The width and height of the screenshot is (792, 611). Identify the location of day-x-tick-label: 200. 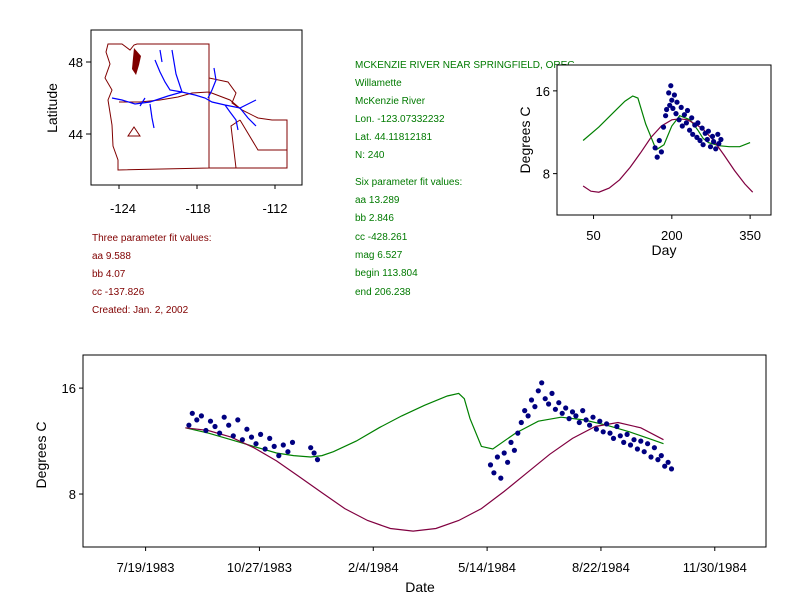
(672, 235).